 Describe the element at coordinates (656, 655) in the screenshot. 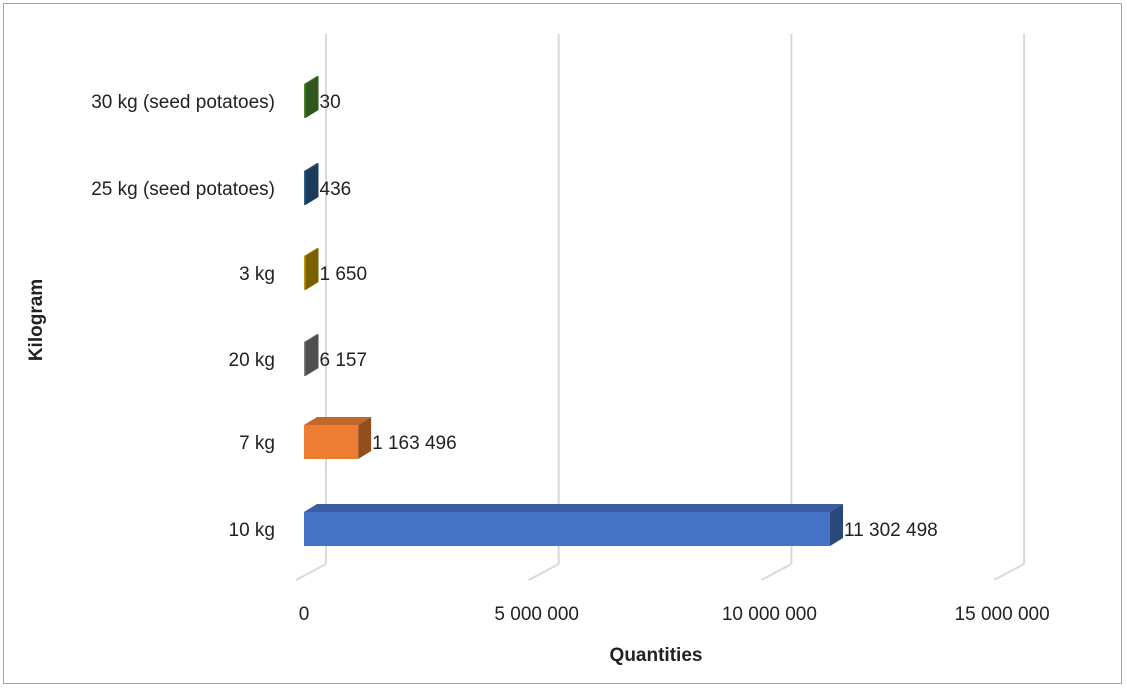

I see `x-axis-title: Quantities` at that location.